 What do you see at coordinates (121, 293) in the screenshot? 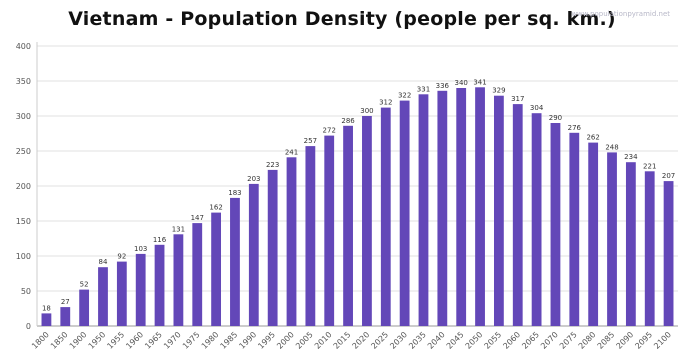
I see `bar-1955` at bounding box center [121, 293].